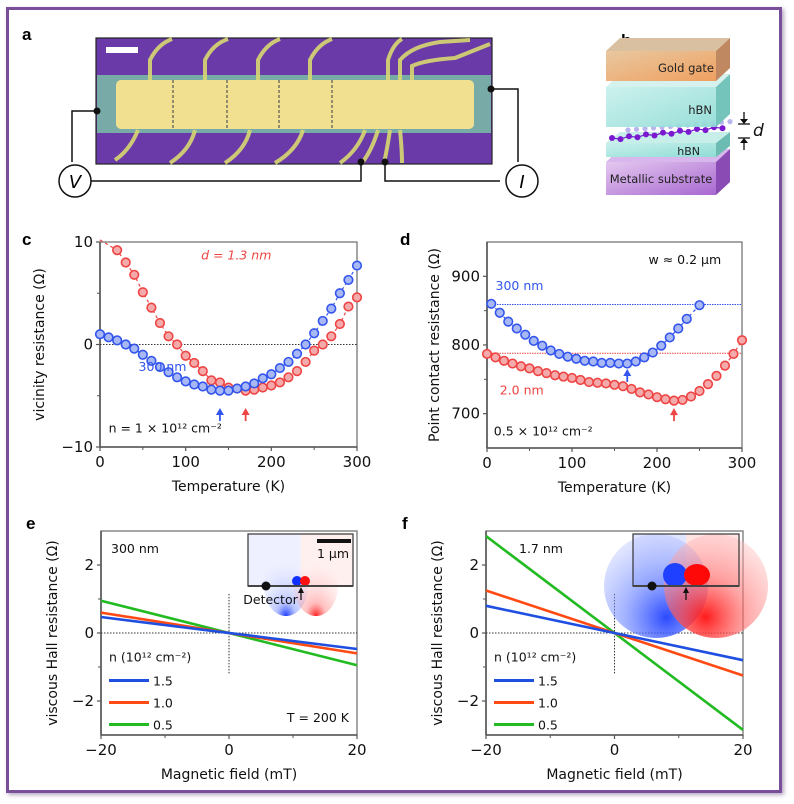  Describe the element at coordinates (627, 372) in the screenshot. I see `min-arrow-icon` at that location.